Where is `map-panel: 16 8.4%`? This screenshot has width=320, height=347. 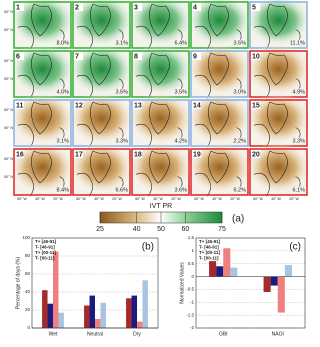 map-panel: 16 8.4% is located at coordinates (42, 169).